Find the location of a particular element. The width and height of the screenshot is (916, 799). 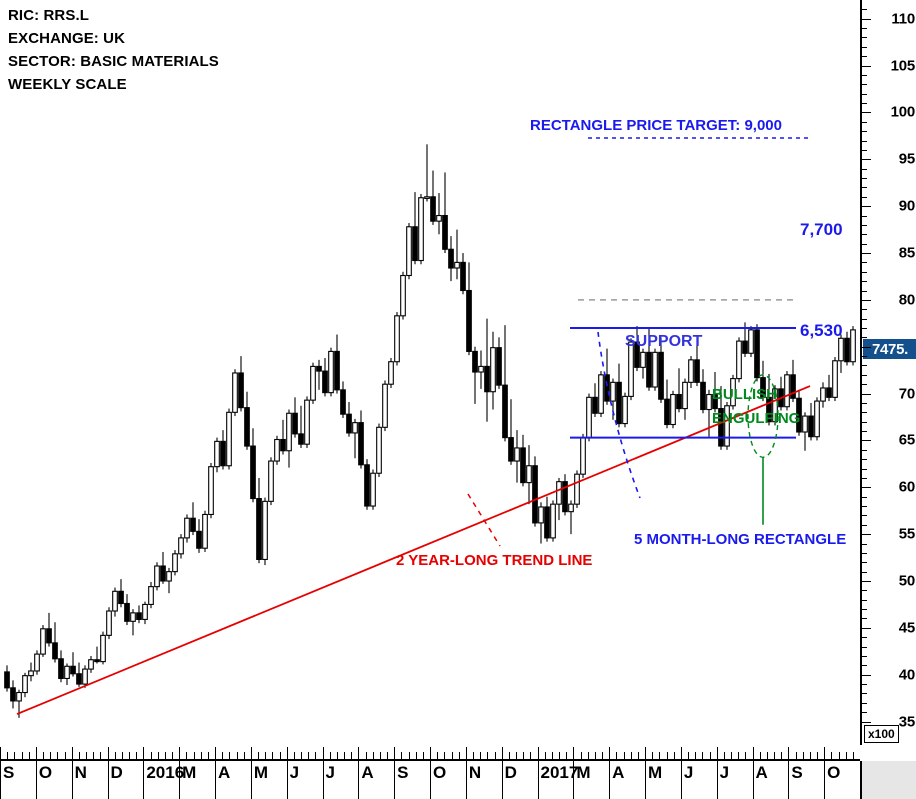

price-tick-label: 55 is located at coordinates (907, 534).